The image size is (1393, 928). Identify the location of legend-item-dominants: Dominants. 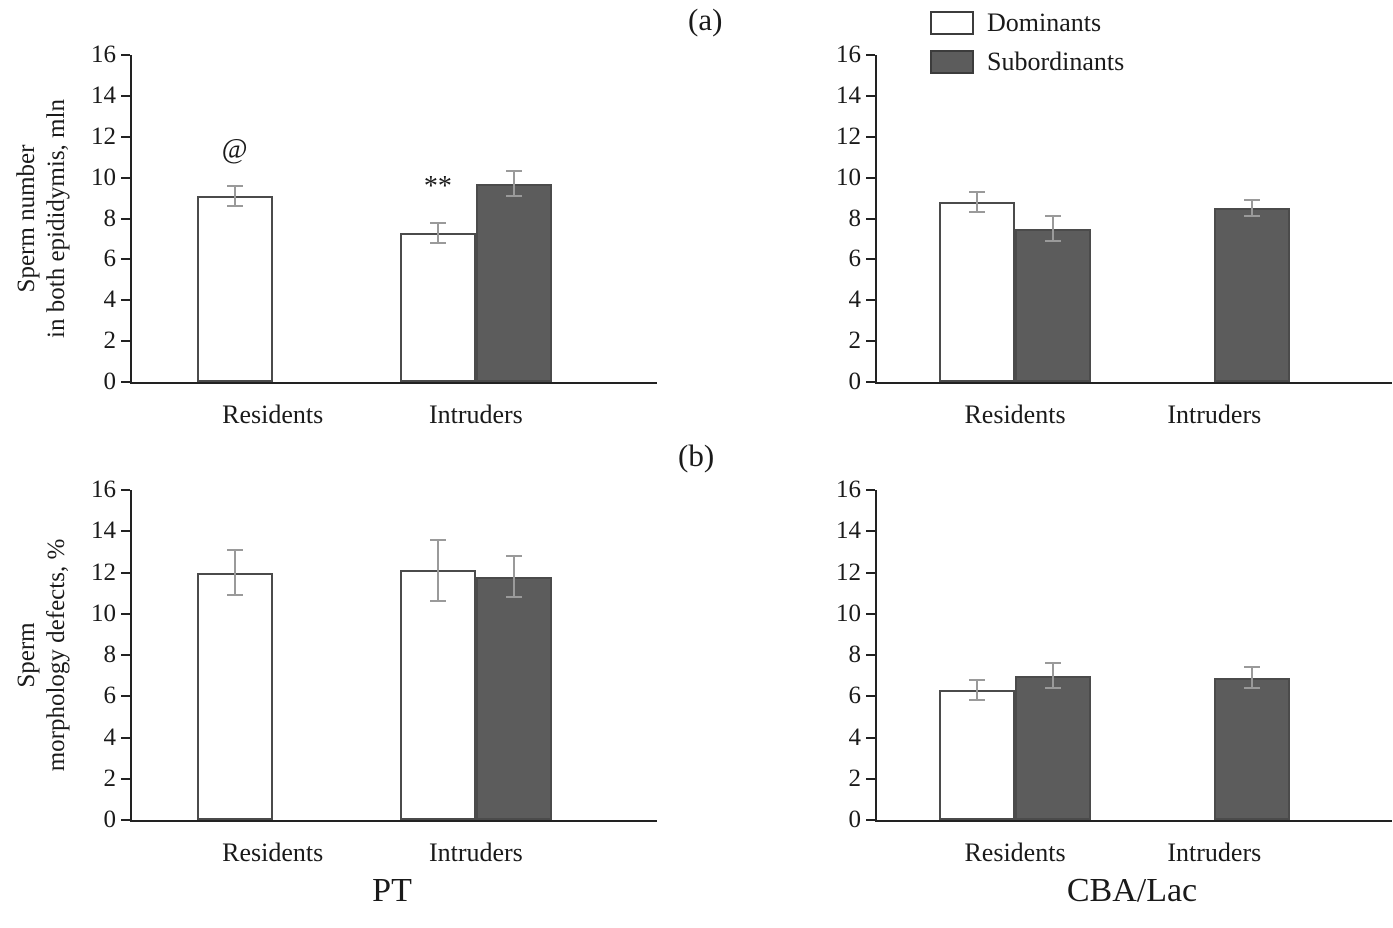
(1027, 23).